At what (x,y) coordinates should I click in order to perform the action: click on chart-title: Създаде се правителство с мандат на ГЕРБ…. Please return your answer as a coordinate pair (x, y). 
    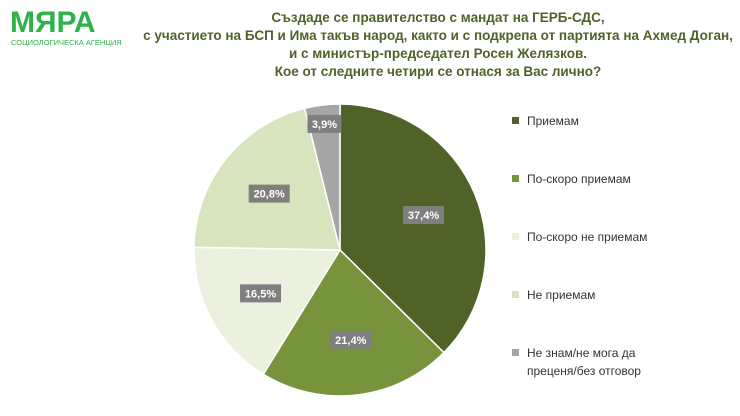
    Looking at the image, I should click on (437, 17).